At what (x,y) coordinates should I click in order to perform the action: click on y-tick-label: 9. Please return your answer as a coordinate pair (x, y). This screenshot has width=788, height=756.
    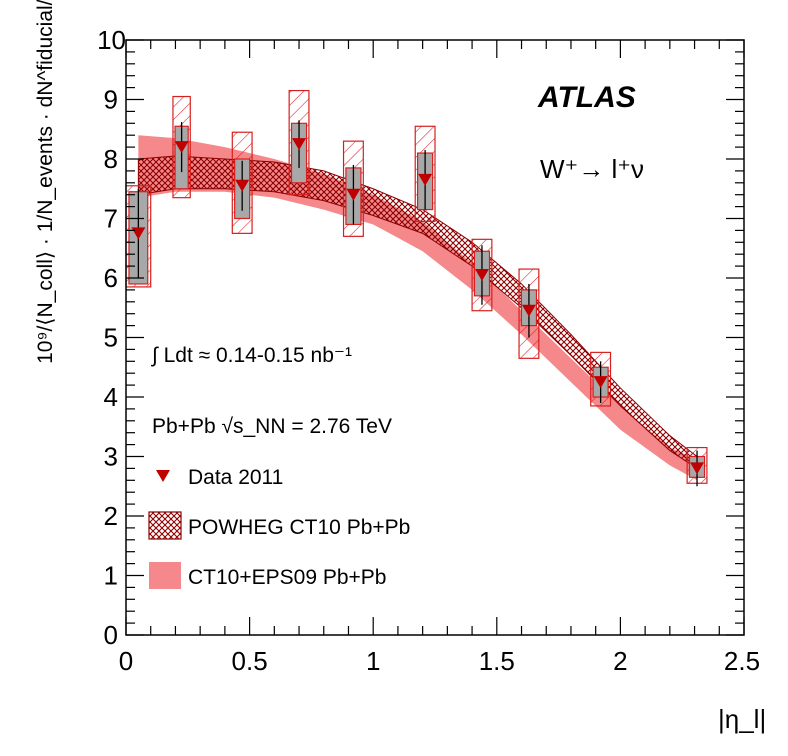
    Looking at the image, I should click on (111, 100).